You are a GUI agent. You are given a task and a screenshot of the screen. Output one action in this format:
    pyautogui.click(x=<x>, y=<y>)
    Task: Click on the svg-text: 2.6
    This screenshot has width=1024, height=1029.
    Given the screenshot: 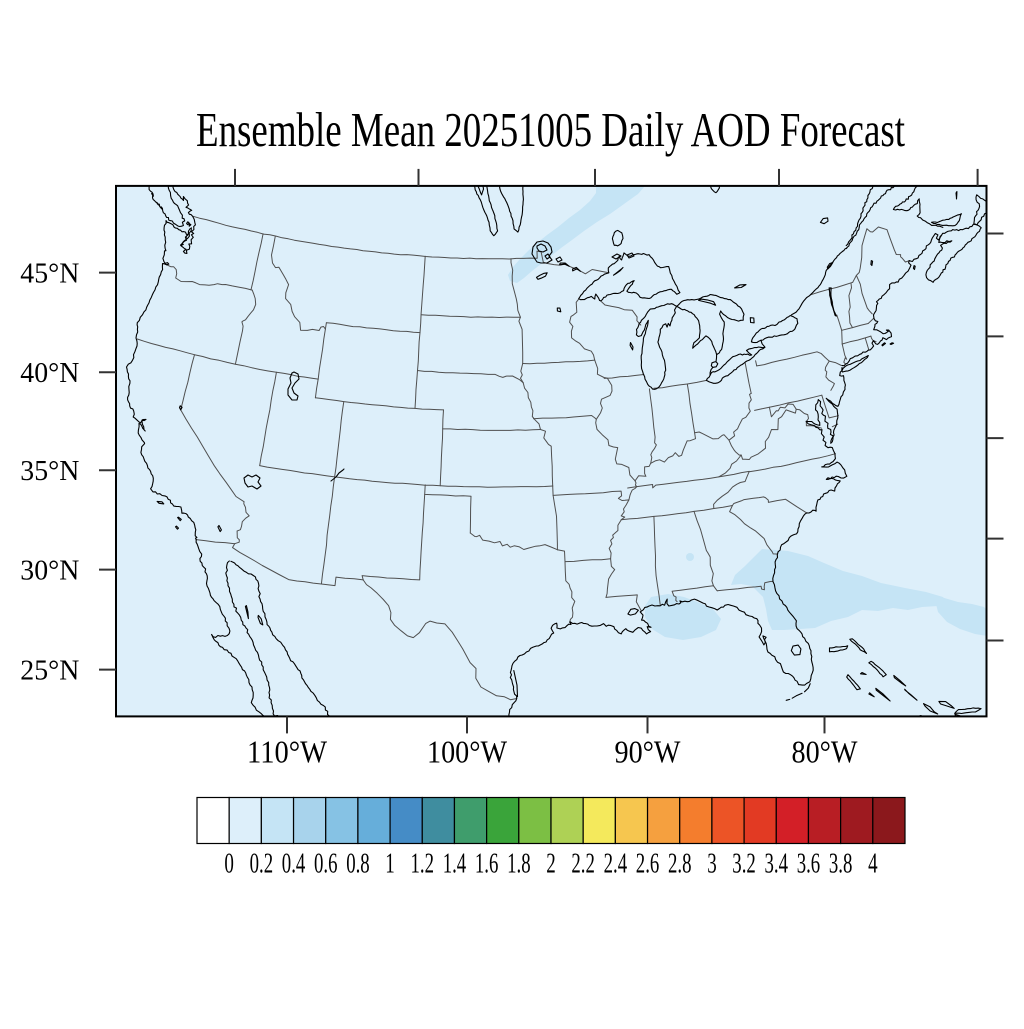 What is the action you would take?
    pyautogui.click(x=648, y=863)
    